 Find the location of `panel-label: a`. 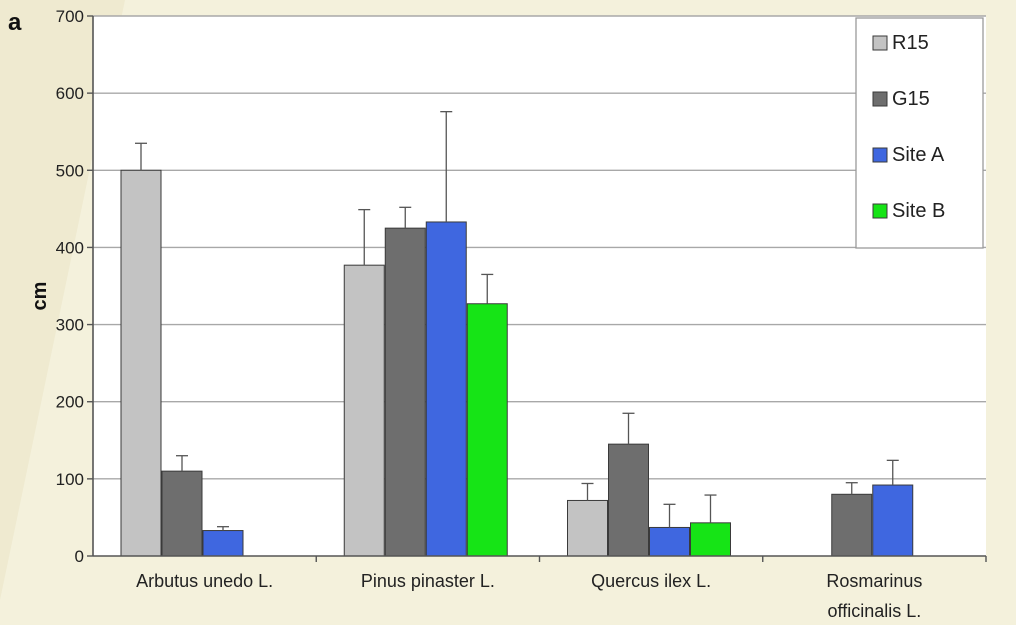

panel-label: a is located at coordinates (15, 22).